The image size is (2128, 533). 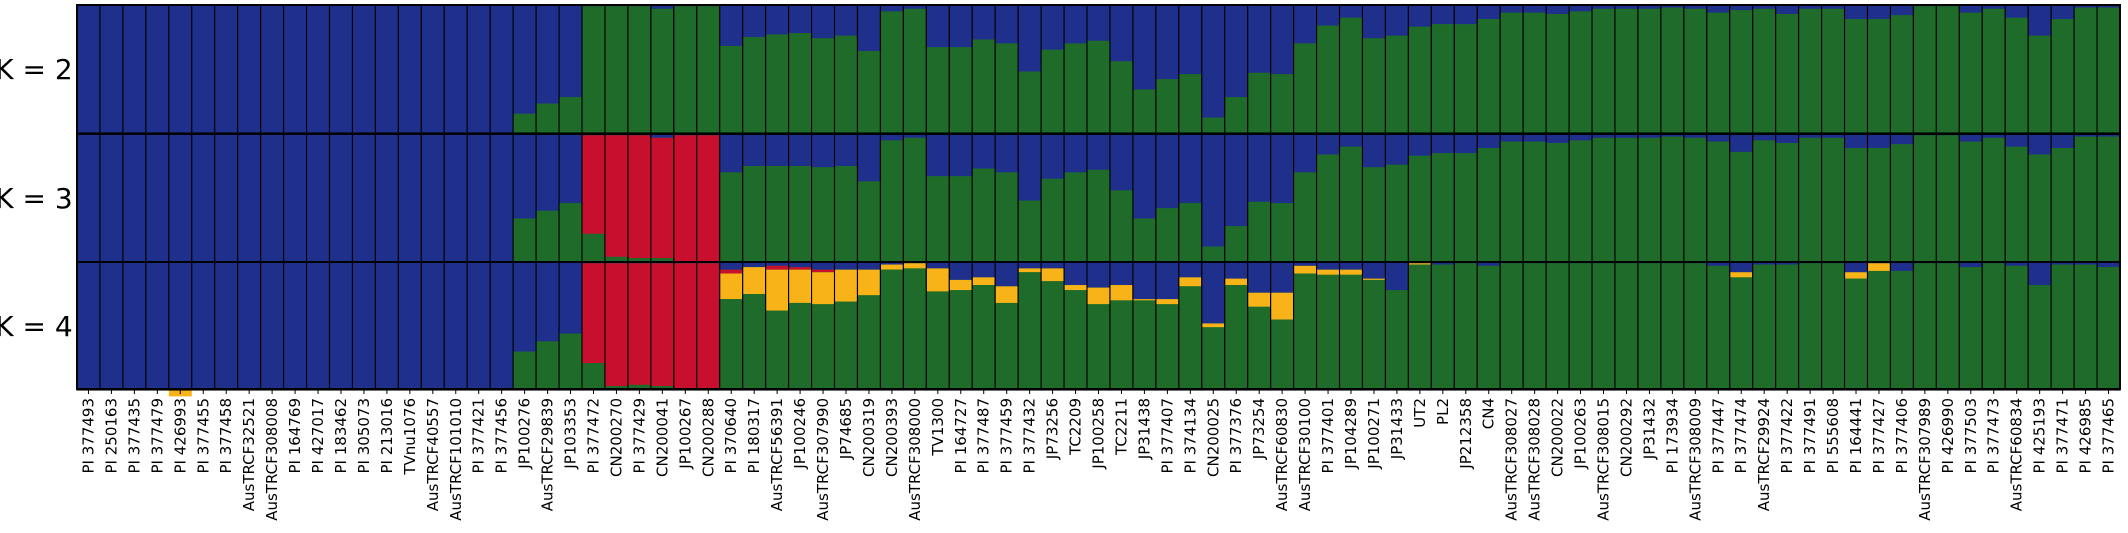 What do you see at coordinates (1741, 436) in the screenshot?
I see `x-tick-label: PI 377474` at bounding box center [1741, 436].